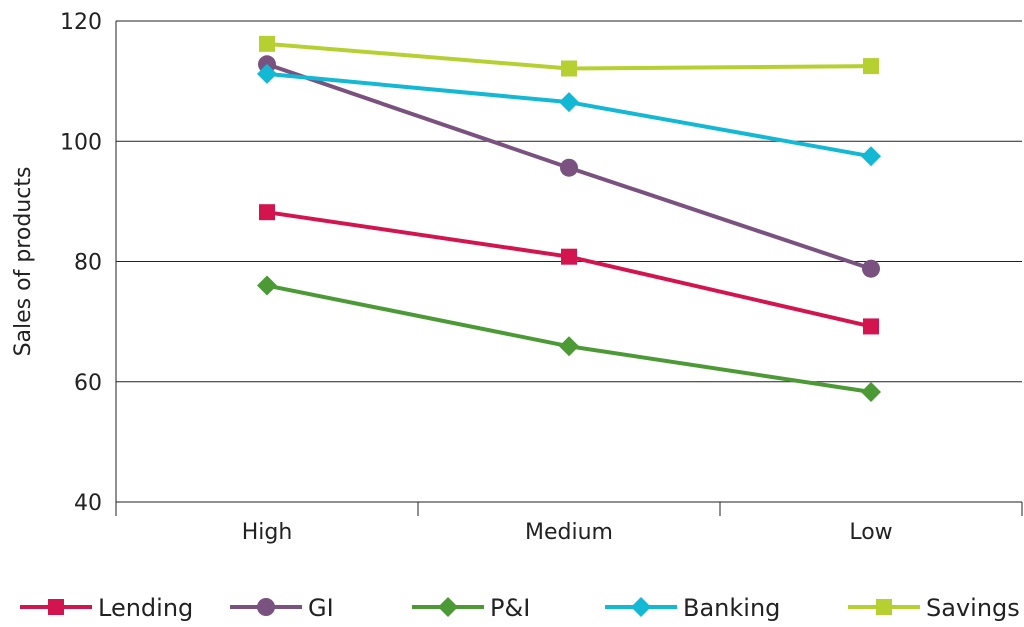  What do you see at coordinates (81, 142) in the screenshot?
I see `y-tick-label: 100` at bounding box center [81, 142].